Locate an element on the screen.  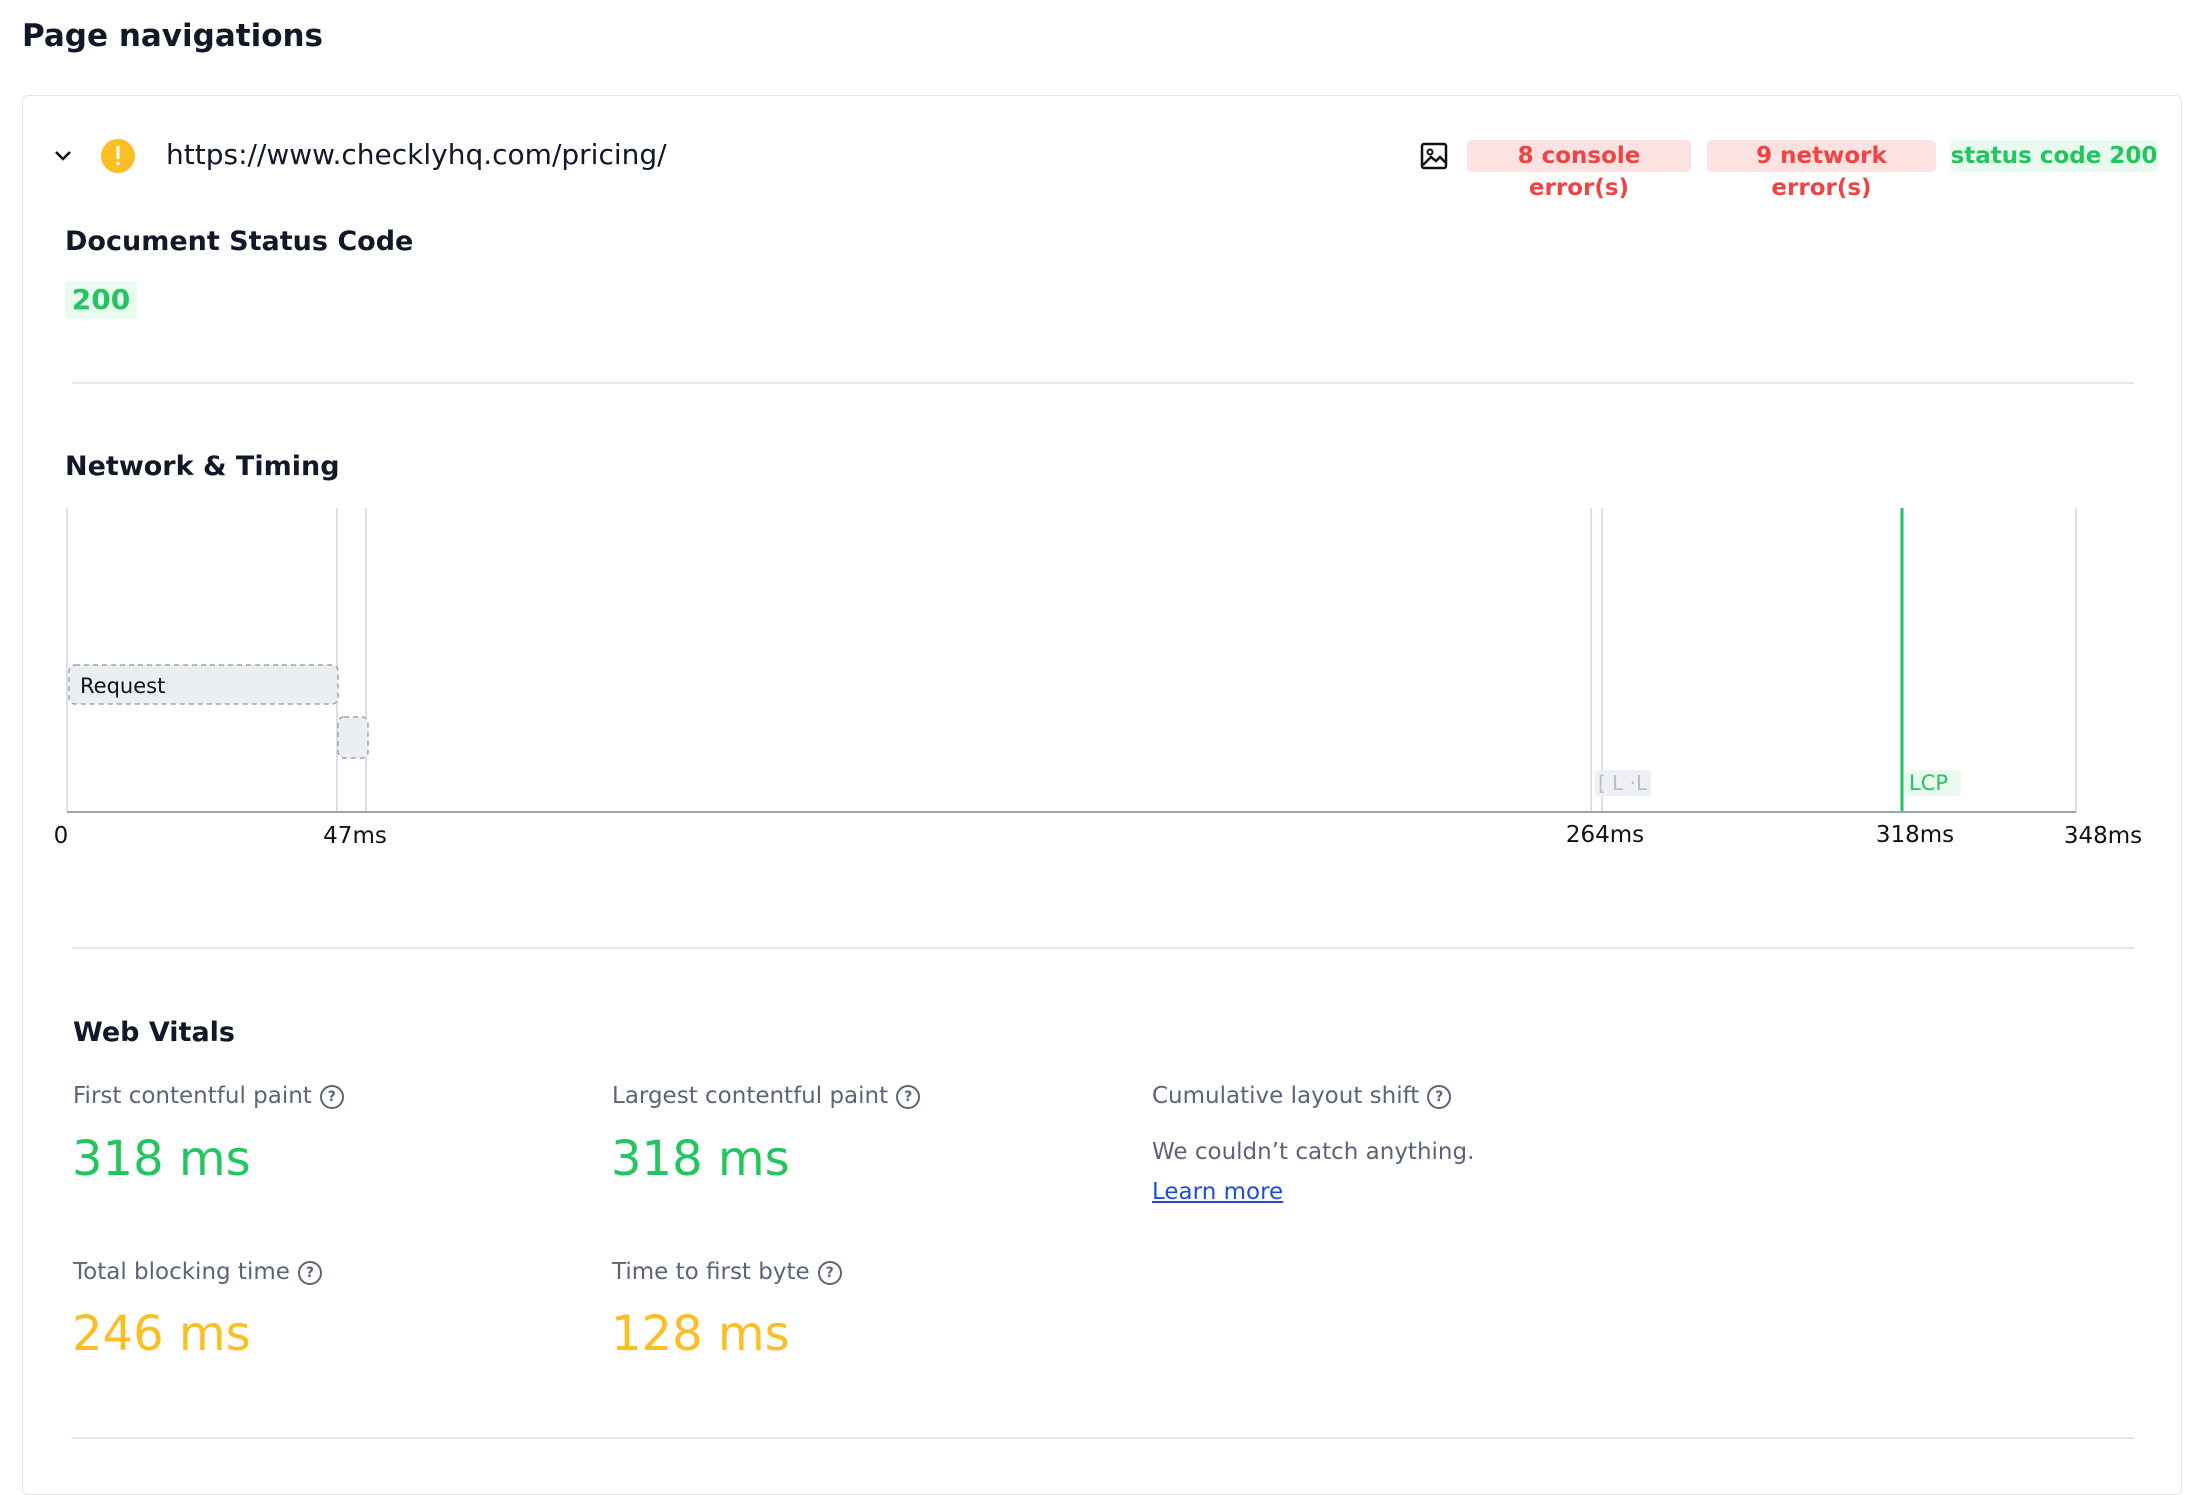
vital-label-text: Cumulative layout shift is located at coordinates (1286, 1096).